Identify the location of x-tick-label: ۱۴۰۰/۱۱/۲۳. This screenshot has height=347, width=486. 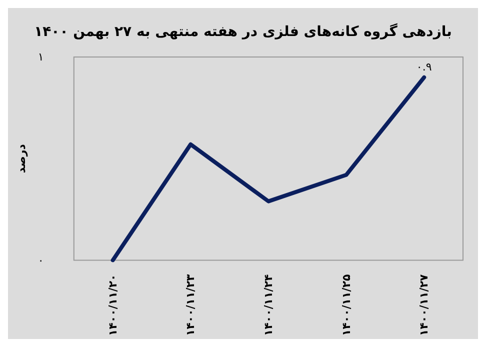
(191, 305).